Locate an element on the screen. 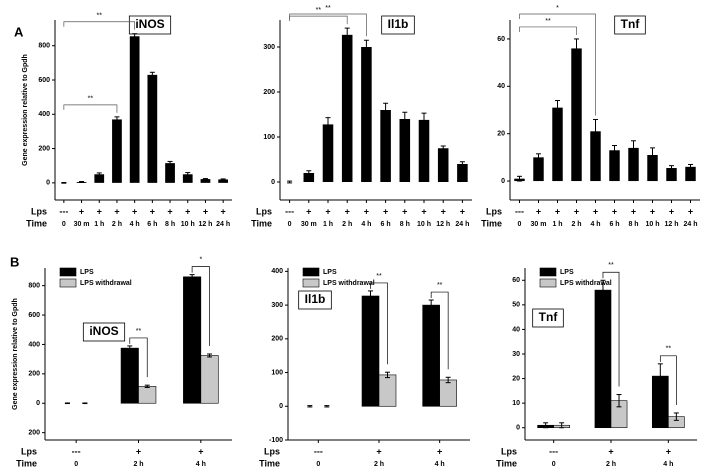 The height and width of the screenshot is (472, 710). x-tick-label: 10 h is located at coordinates (652, 224).